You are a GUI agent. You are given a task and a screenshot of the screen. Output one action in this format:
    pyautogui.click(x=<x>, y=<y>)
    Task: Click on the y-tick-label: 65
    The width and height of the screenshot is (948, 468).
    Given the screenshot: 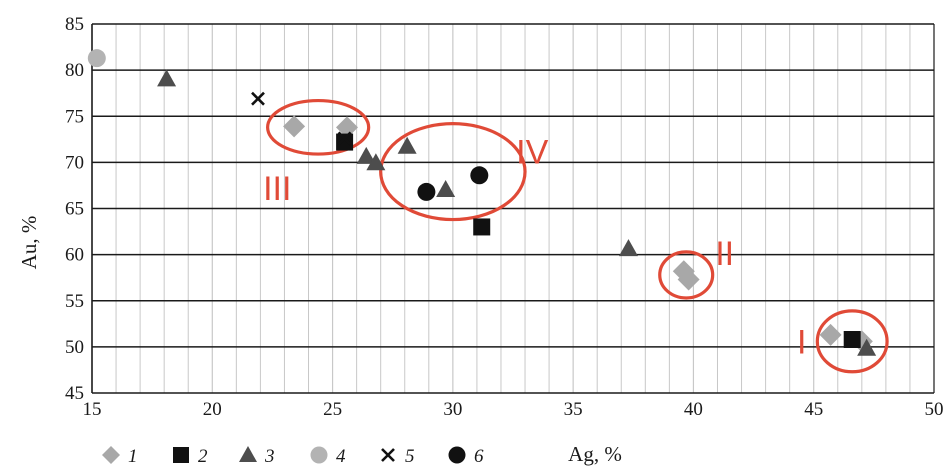 What is the action you would take?
    pyautogui.click(x=74, y=209)
    